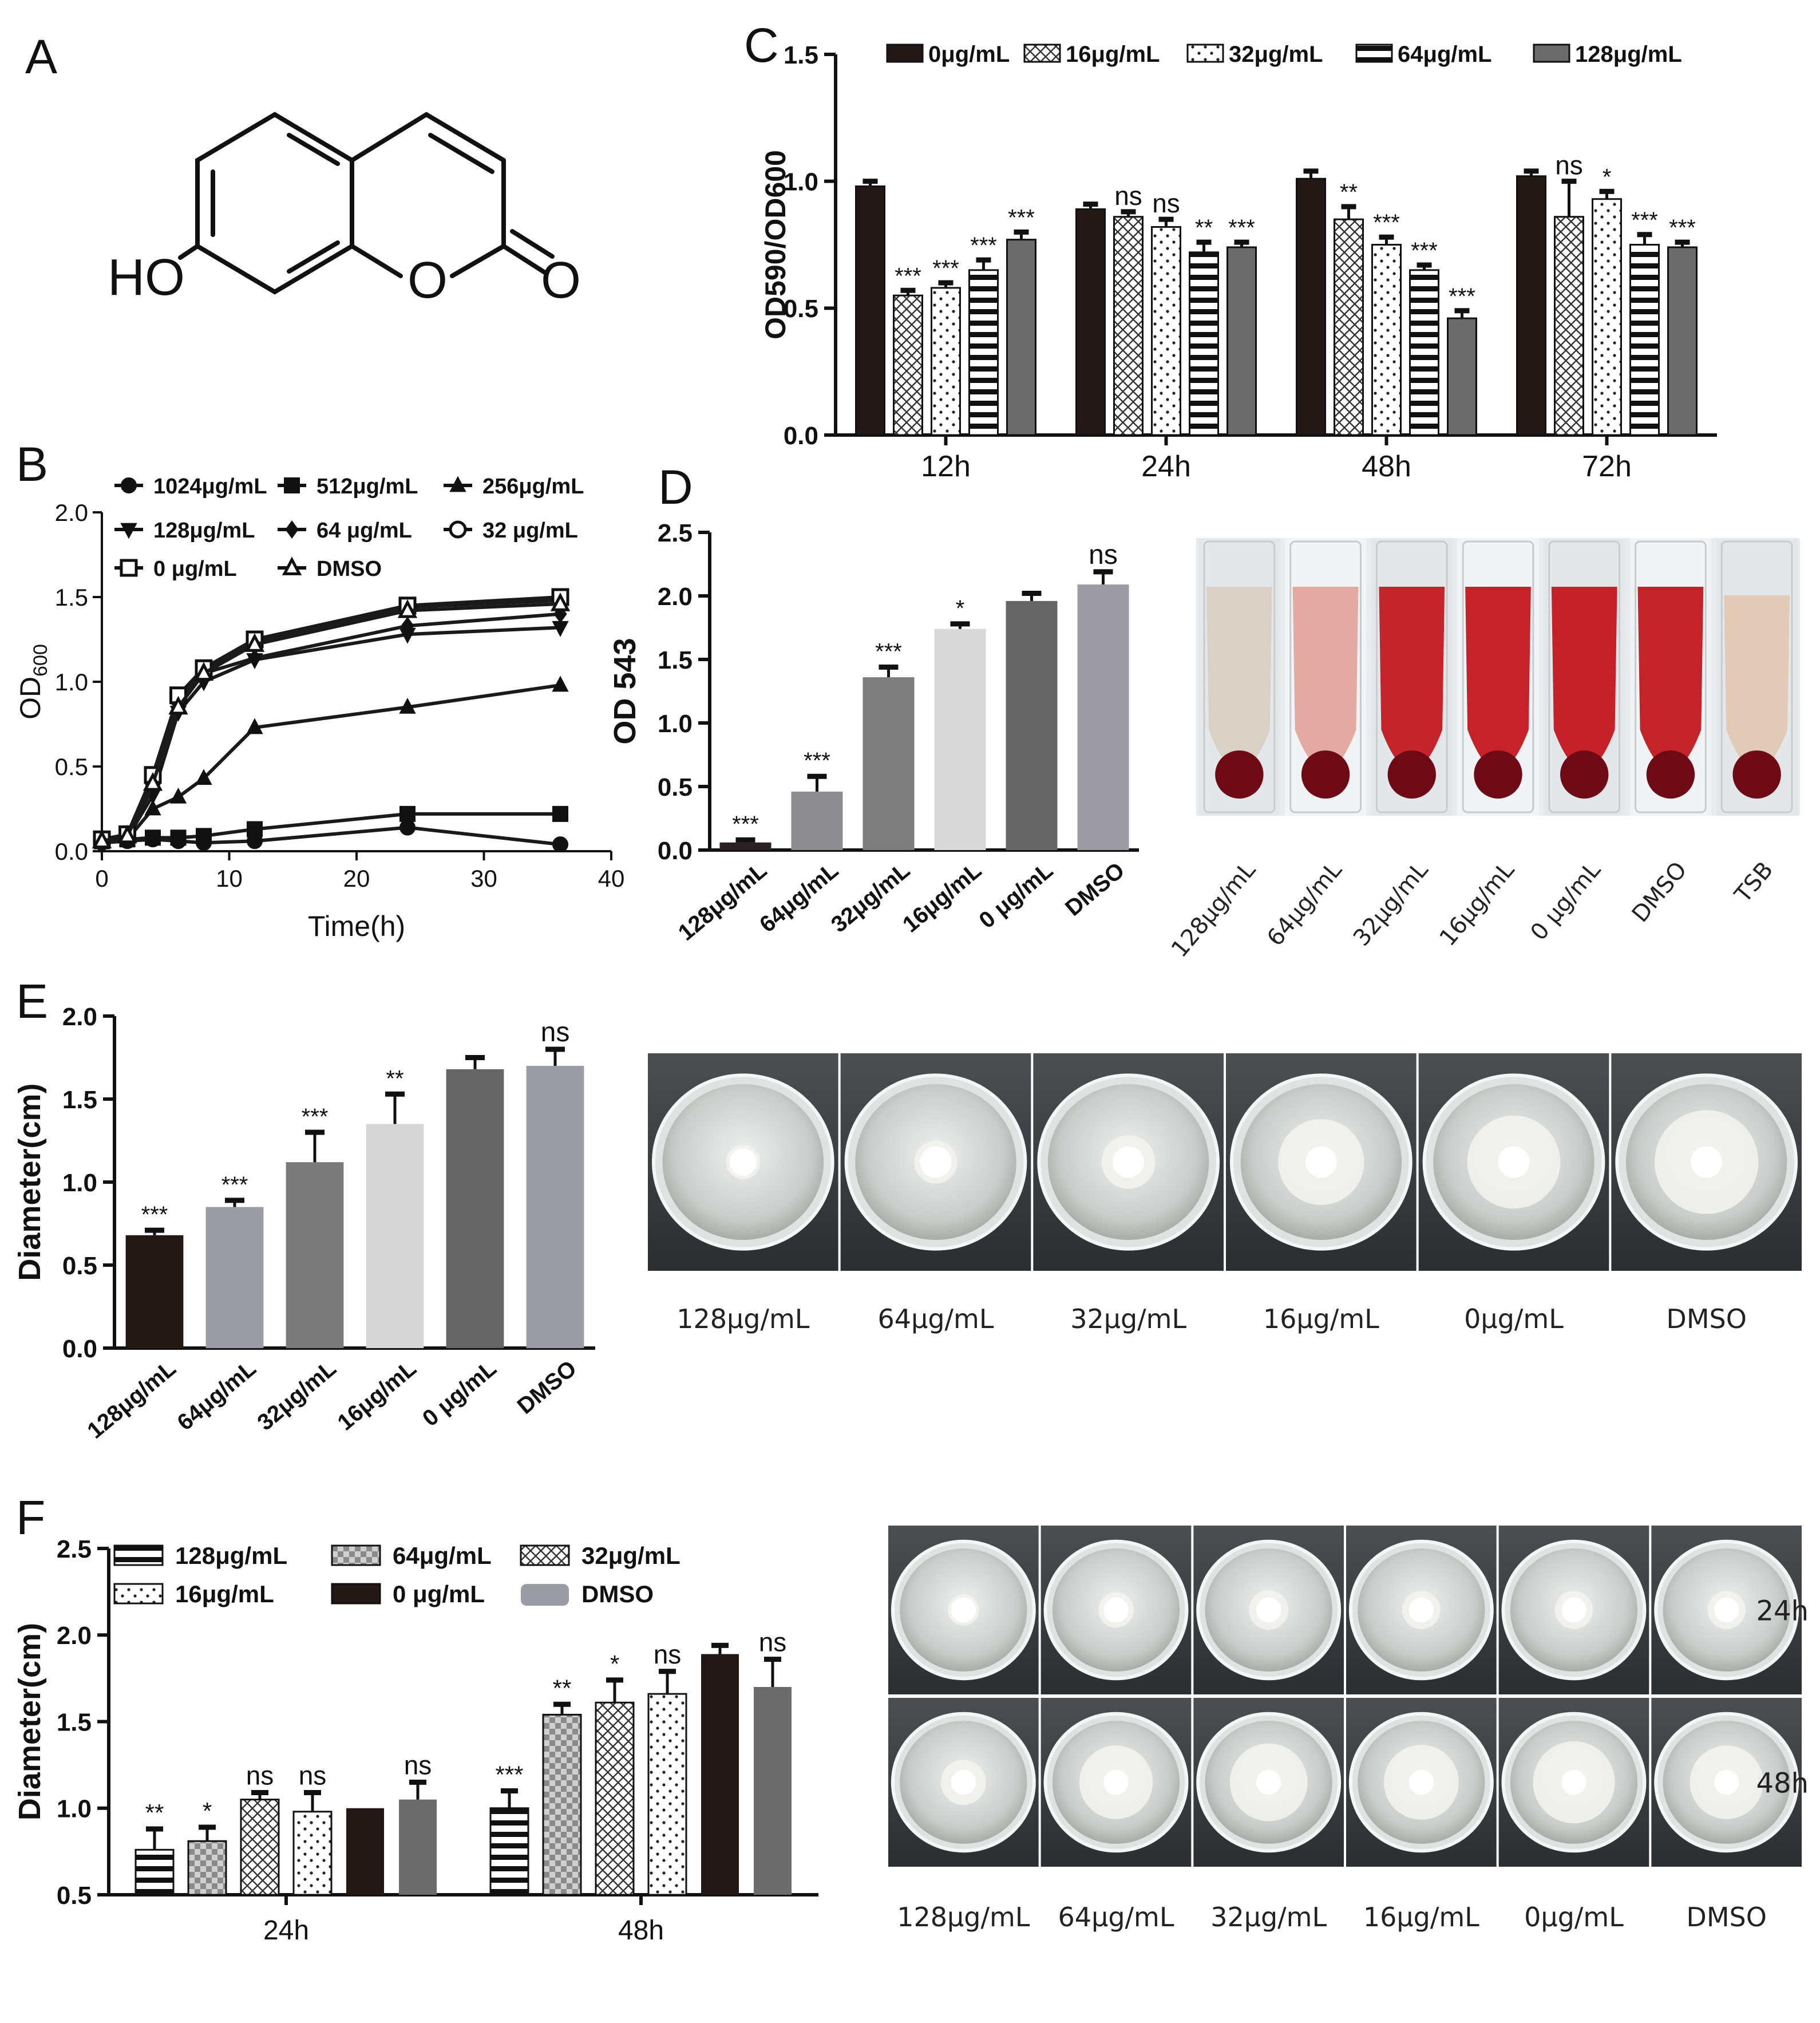 The image size is (1820, 2023). Describe the element at coordinates (969, 55) in the screenshot. I see `legend-label: 0μg/mL` at that location.